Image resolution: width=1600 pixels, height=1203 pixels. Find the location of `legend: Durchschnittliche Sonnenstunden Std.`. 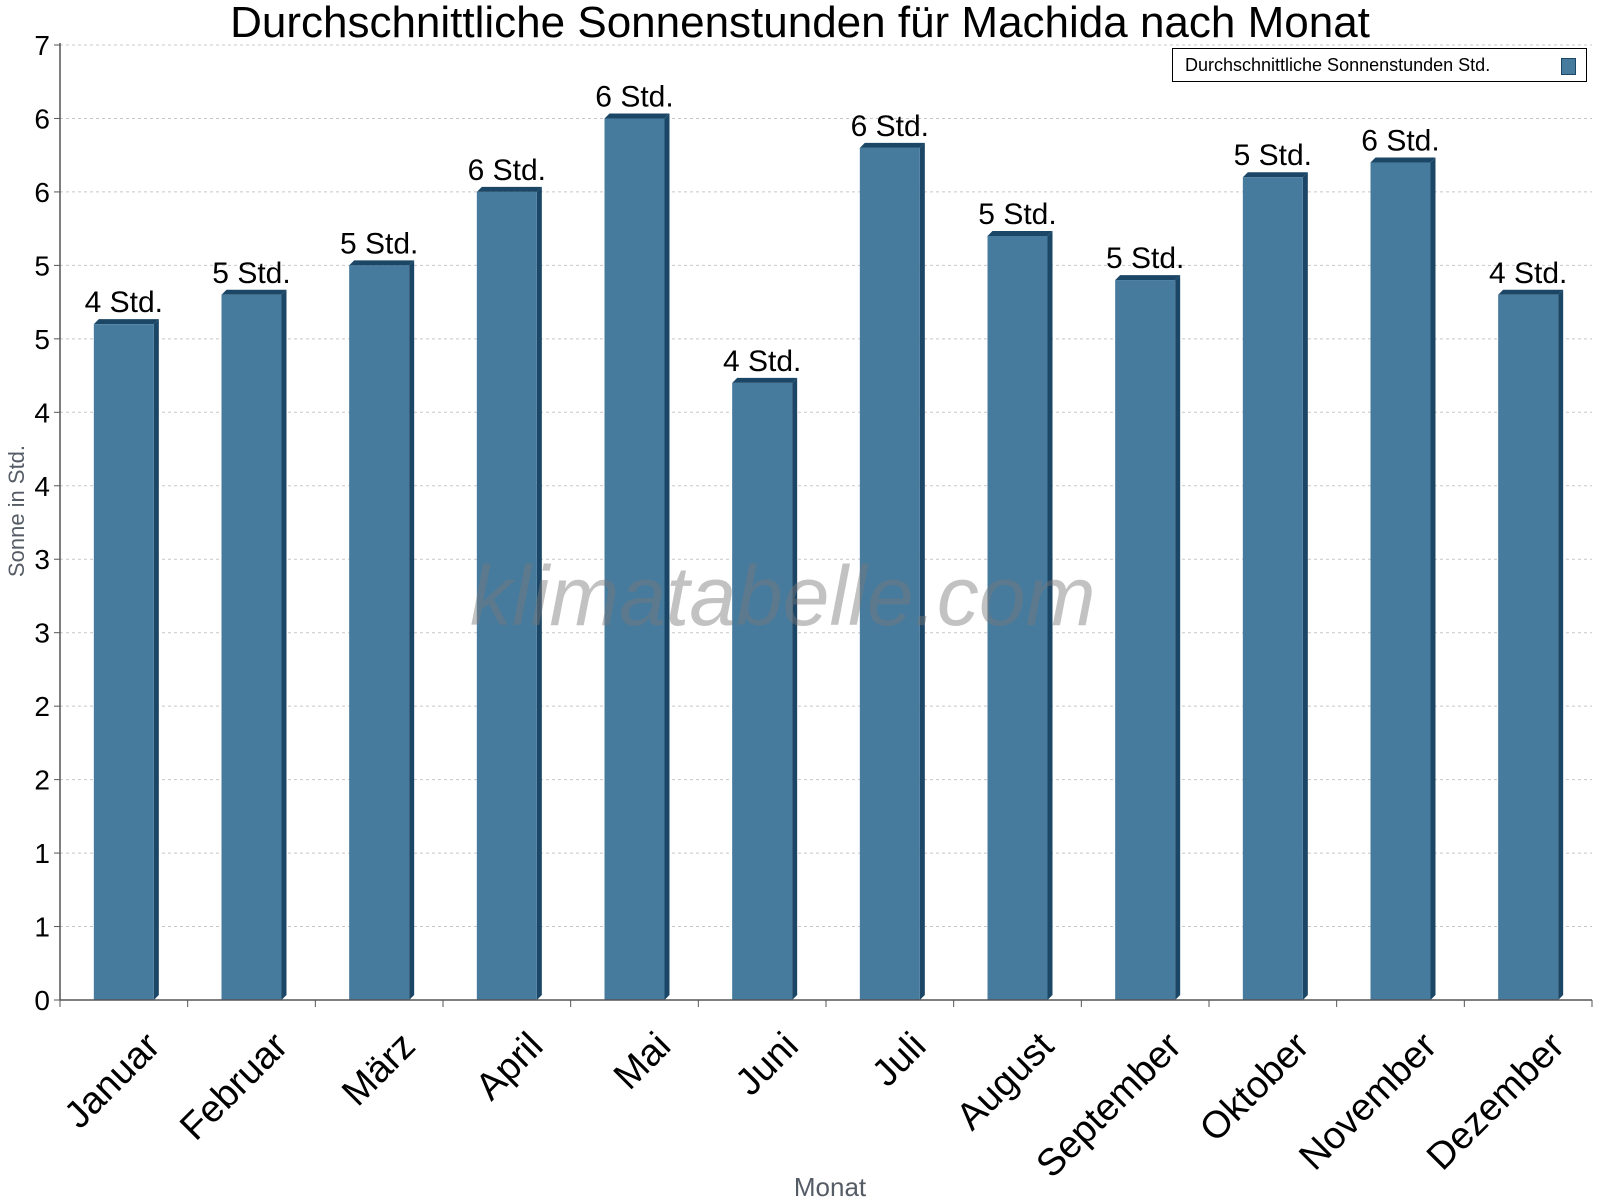

legend: Durchschnittliche Sonnenstunden Std. is located at coordinates (1379, 65).